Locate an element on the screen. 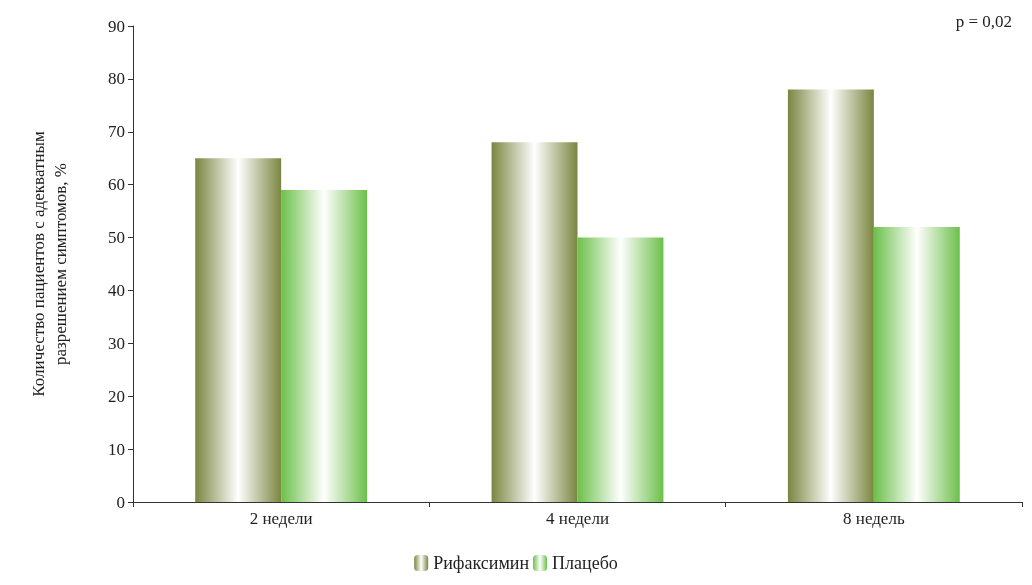  y-tick-label: 90 is located at coordinates (116, 26).